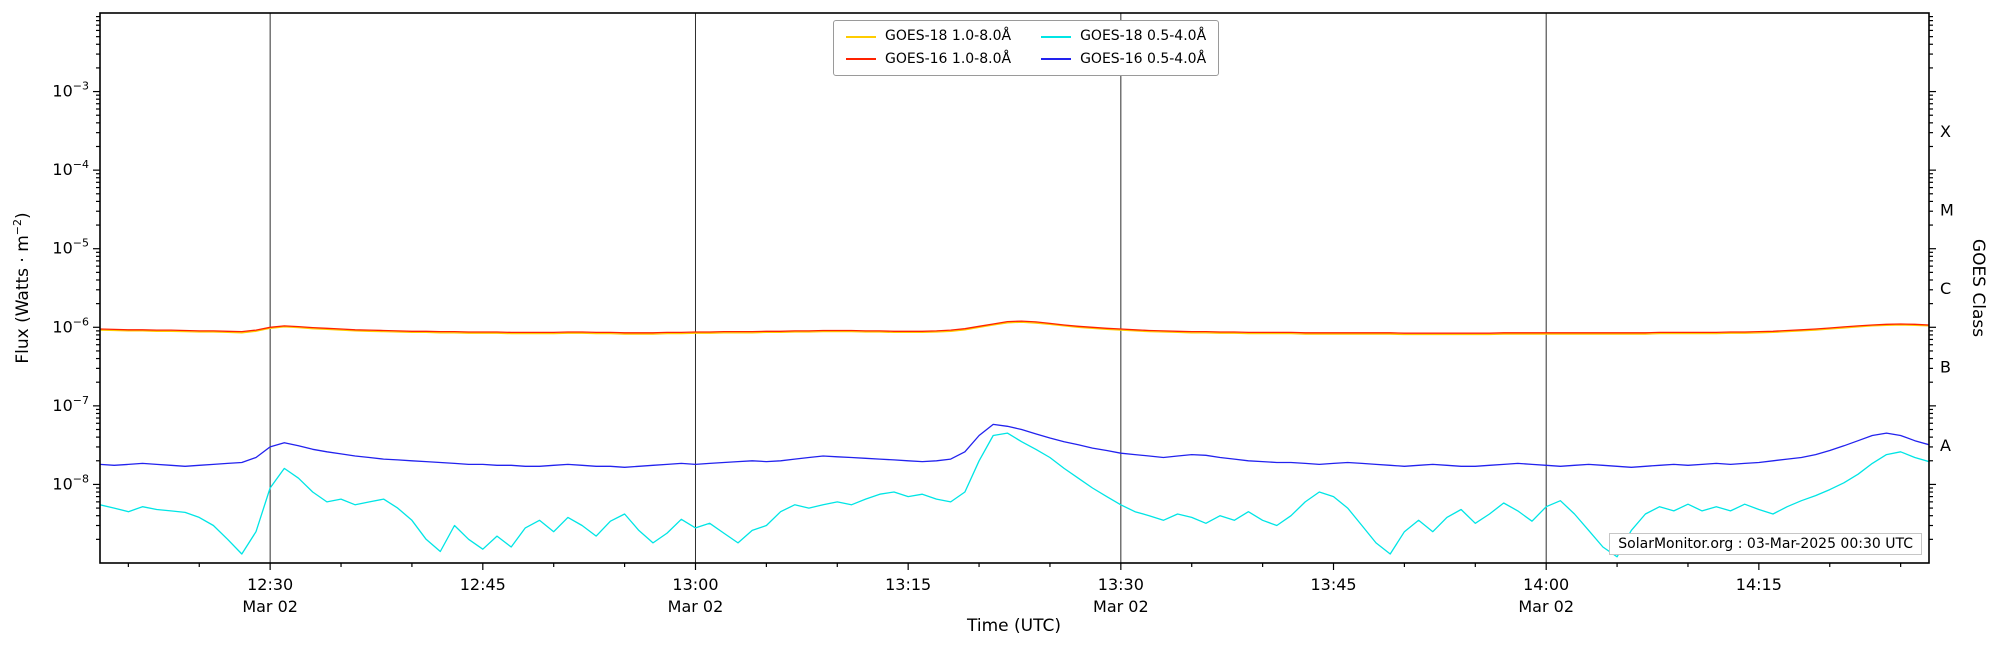 This screenshot has width=2000, height=650. I want to click on series-line-goes16-long, so click(1014, 327).